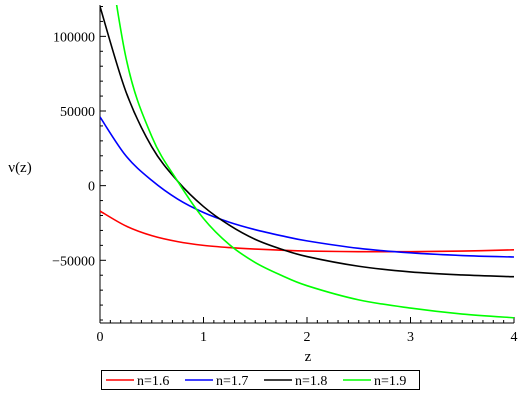 This screenshot has width=524, height=405. What do you see at coordinates (19, 168) in the screenshot?
I see `y-axis-label: ν(z)` at bounding box center [19, 168].